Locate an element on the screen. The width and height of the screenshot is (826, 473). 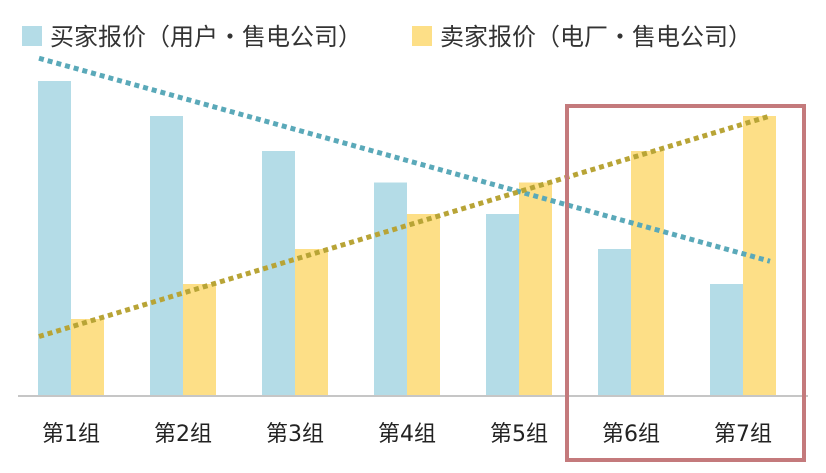
legend: 买家报价（用户・售电公司） 卖家报价（电厂・售电公司） is located at coordinates (387, 37).